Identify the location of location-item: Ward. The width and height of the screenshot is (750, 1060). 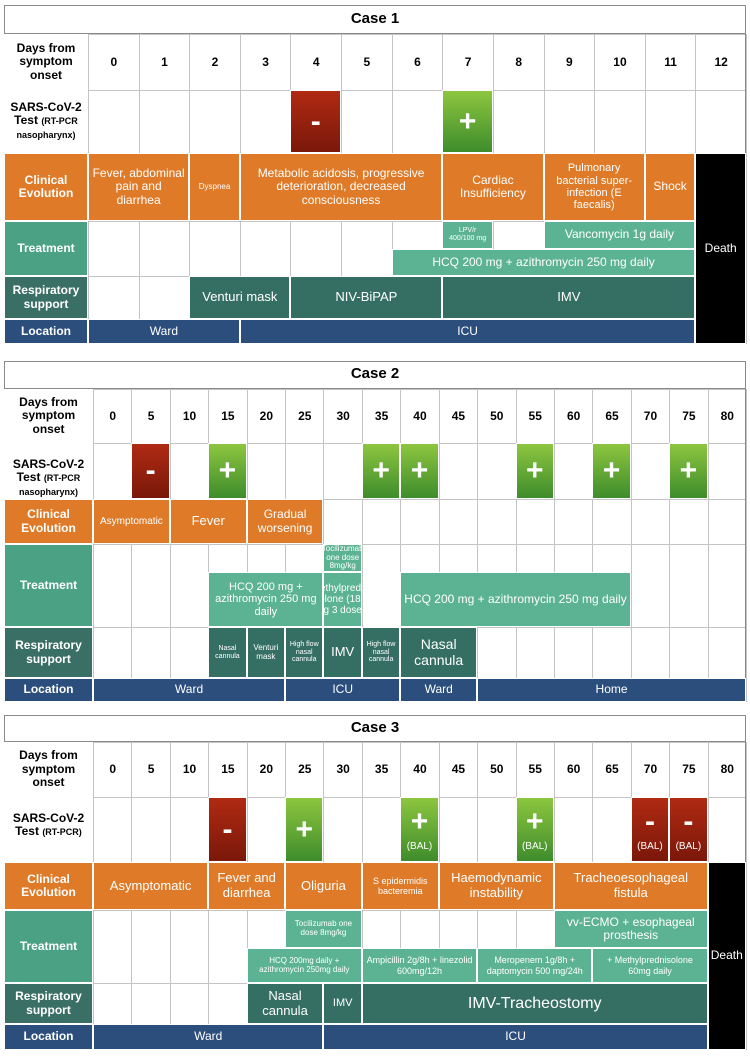
(164, 331).